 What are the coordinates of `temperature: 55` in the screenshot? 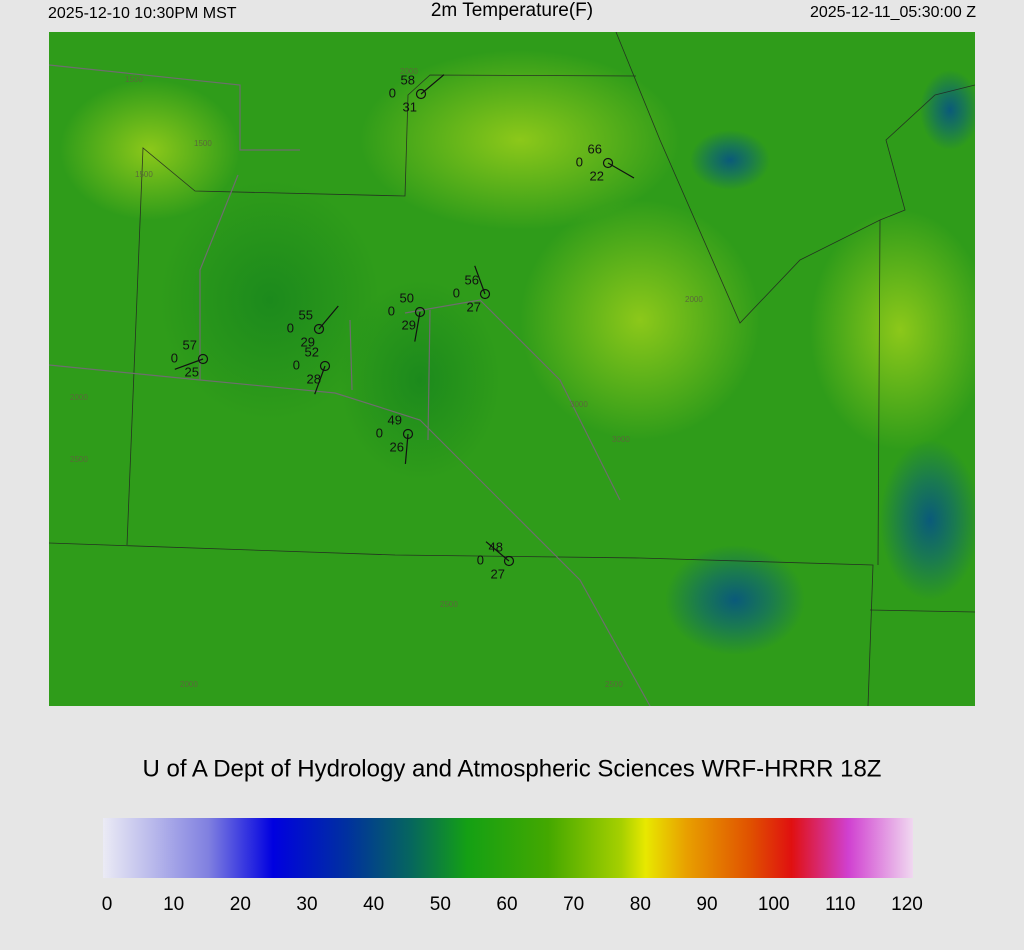 It's located at (306, 314).